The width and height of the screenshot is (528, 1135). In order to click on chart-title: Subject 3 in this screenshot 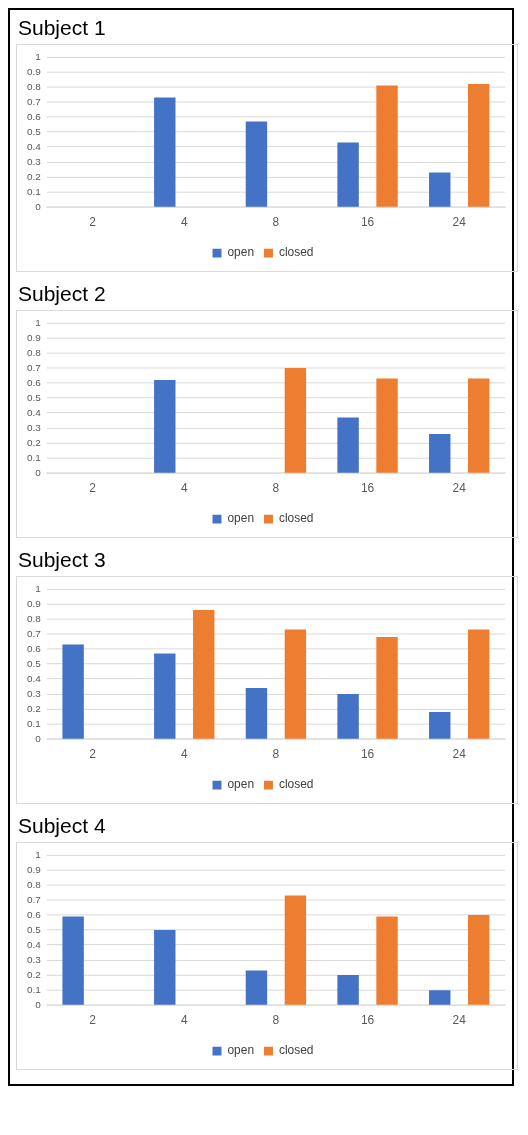, I will do `click(62, 560)`.